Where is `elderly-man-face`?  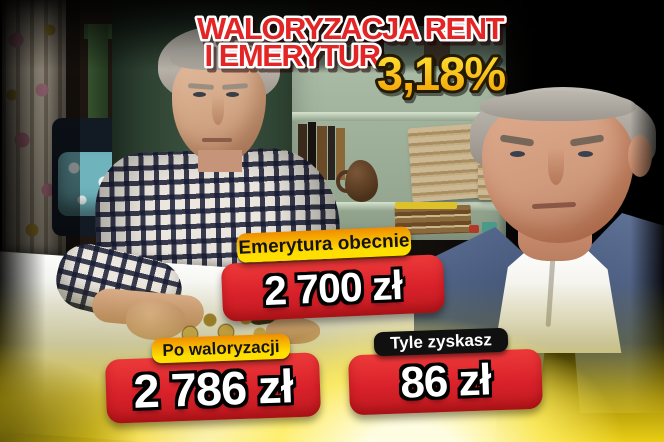 elderly-man-face is located at coordinates (219, 108).